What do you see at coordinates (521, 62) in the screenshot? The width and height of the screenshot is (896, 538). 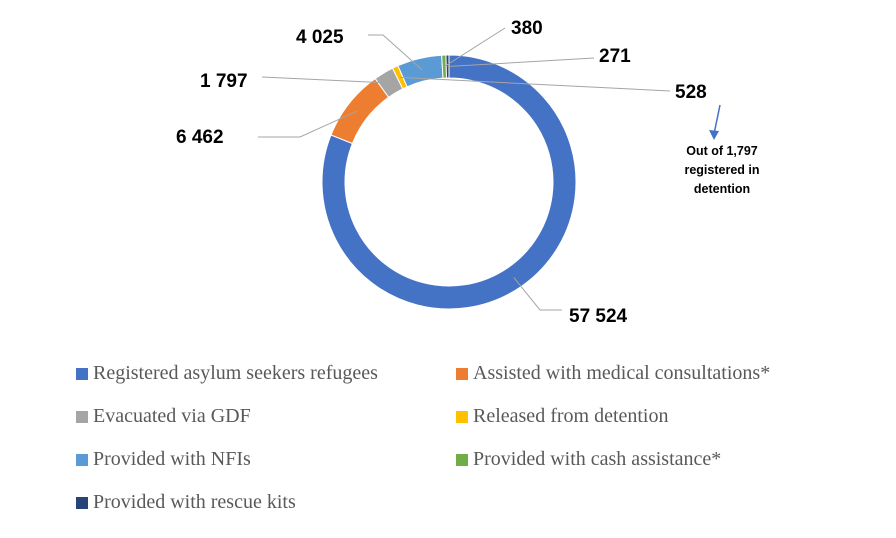 I see `leader-line-rescue-kits` at bounding box center [521, 62].